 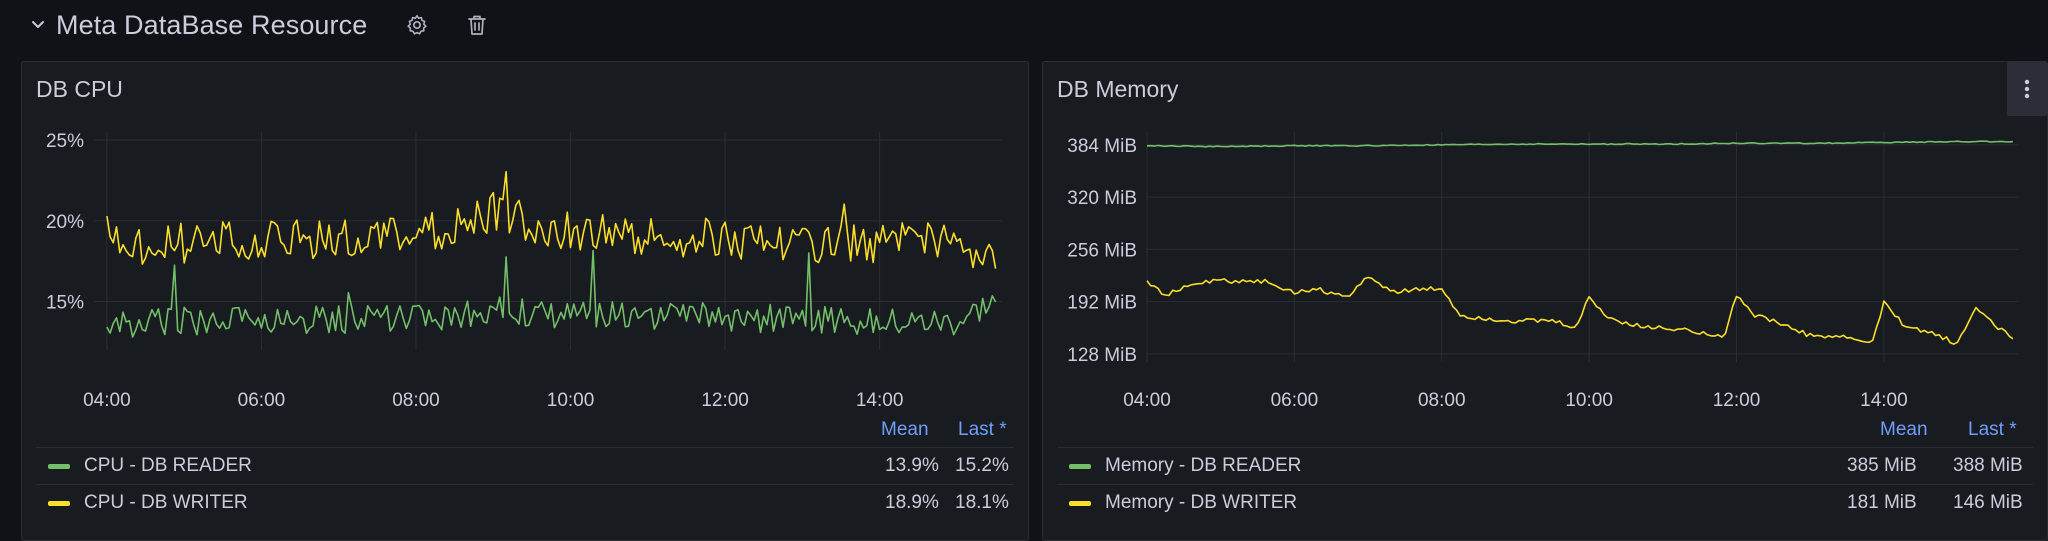 I want to click on chevron-down-icon, so click(x=38, y=25).